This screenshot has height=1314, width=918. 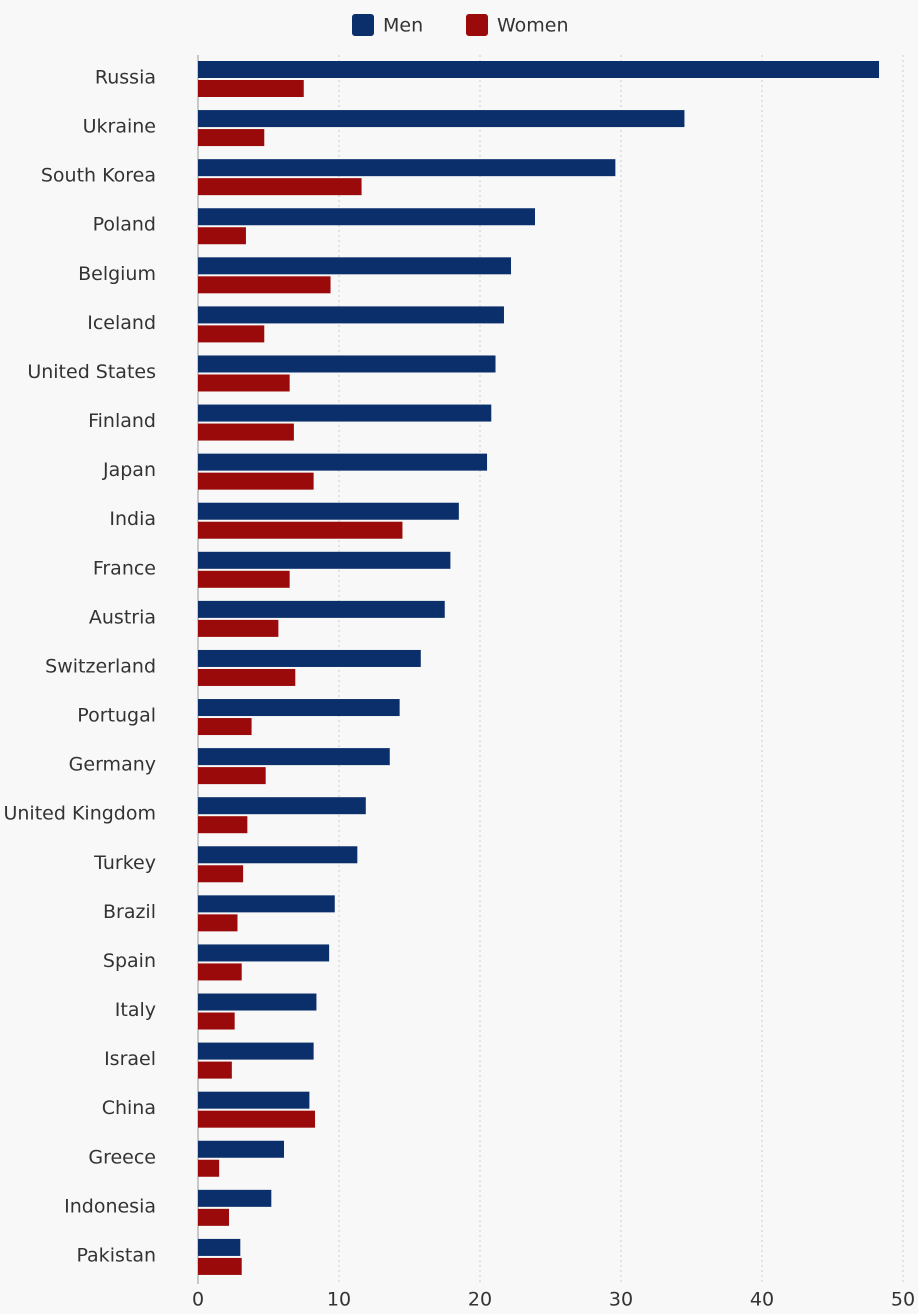 What do you see at coordinates (403, 26) in the screenshot?
I see `legend-label: Men` at bounding box center [403, 26].